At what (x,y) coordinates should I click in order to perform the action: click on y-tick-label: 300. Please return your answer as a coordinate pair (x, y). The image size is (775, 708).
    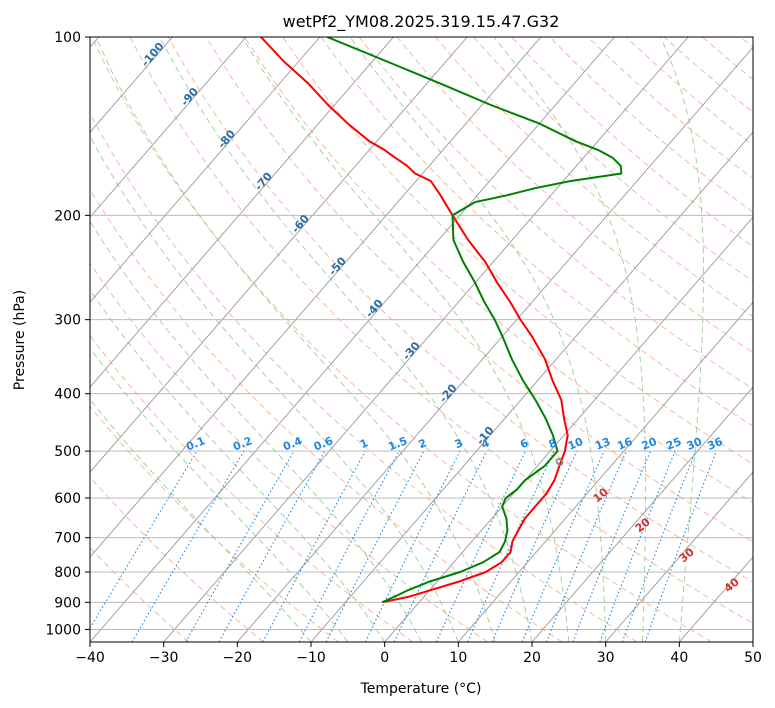
    Looking at the image, I should click on (67, 321).